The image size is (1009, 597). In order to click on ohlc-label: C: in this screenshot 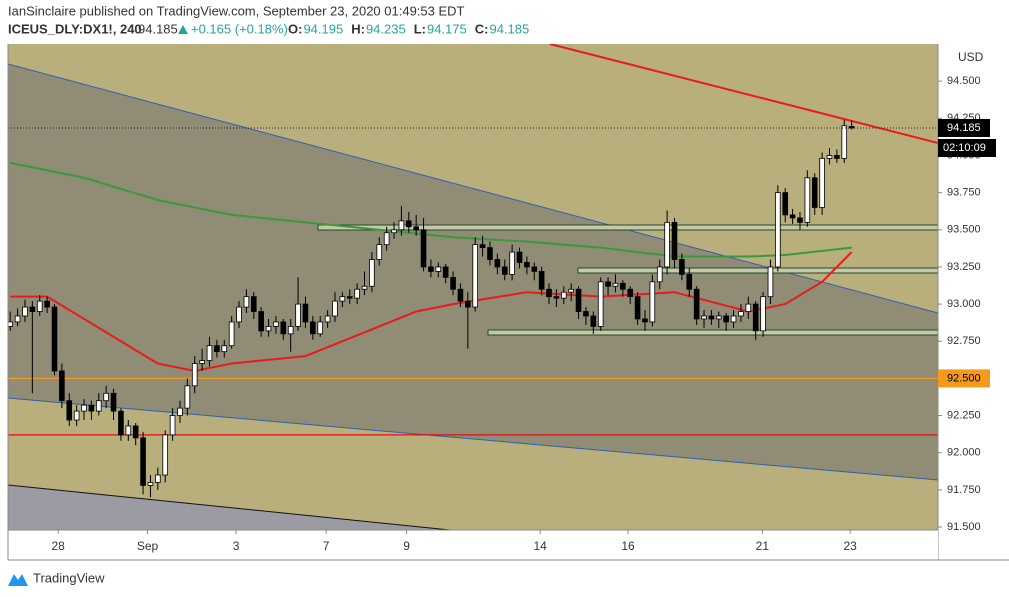, I will do `click(482, 28)`.